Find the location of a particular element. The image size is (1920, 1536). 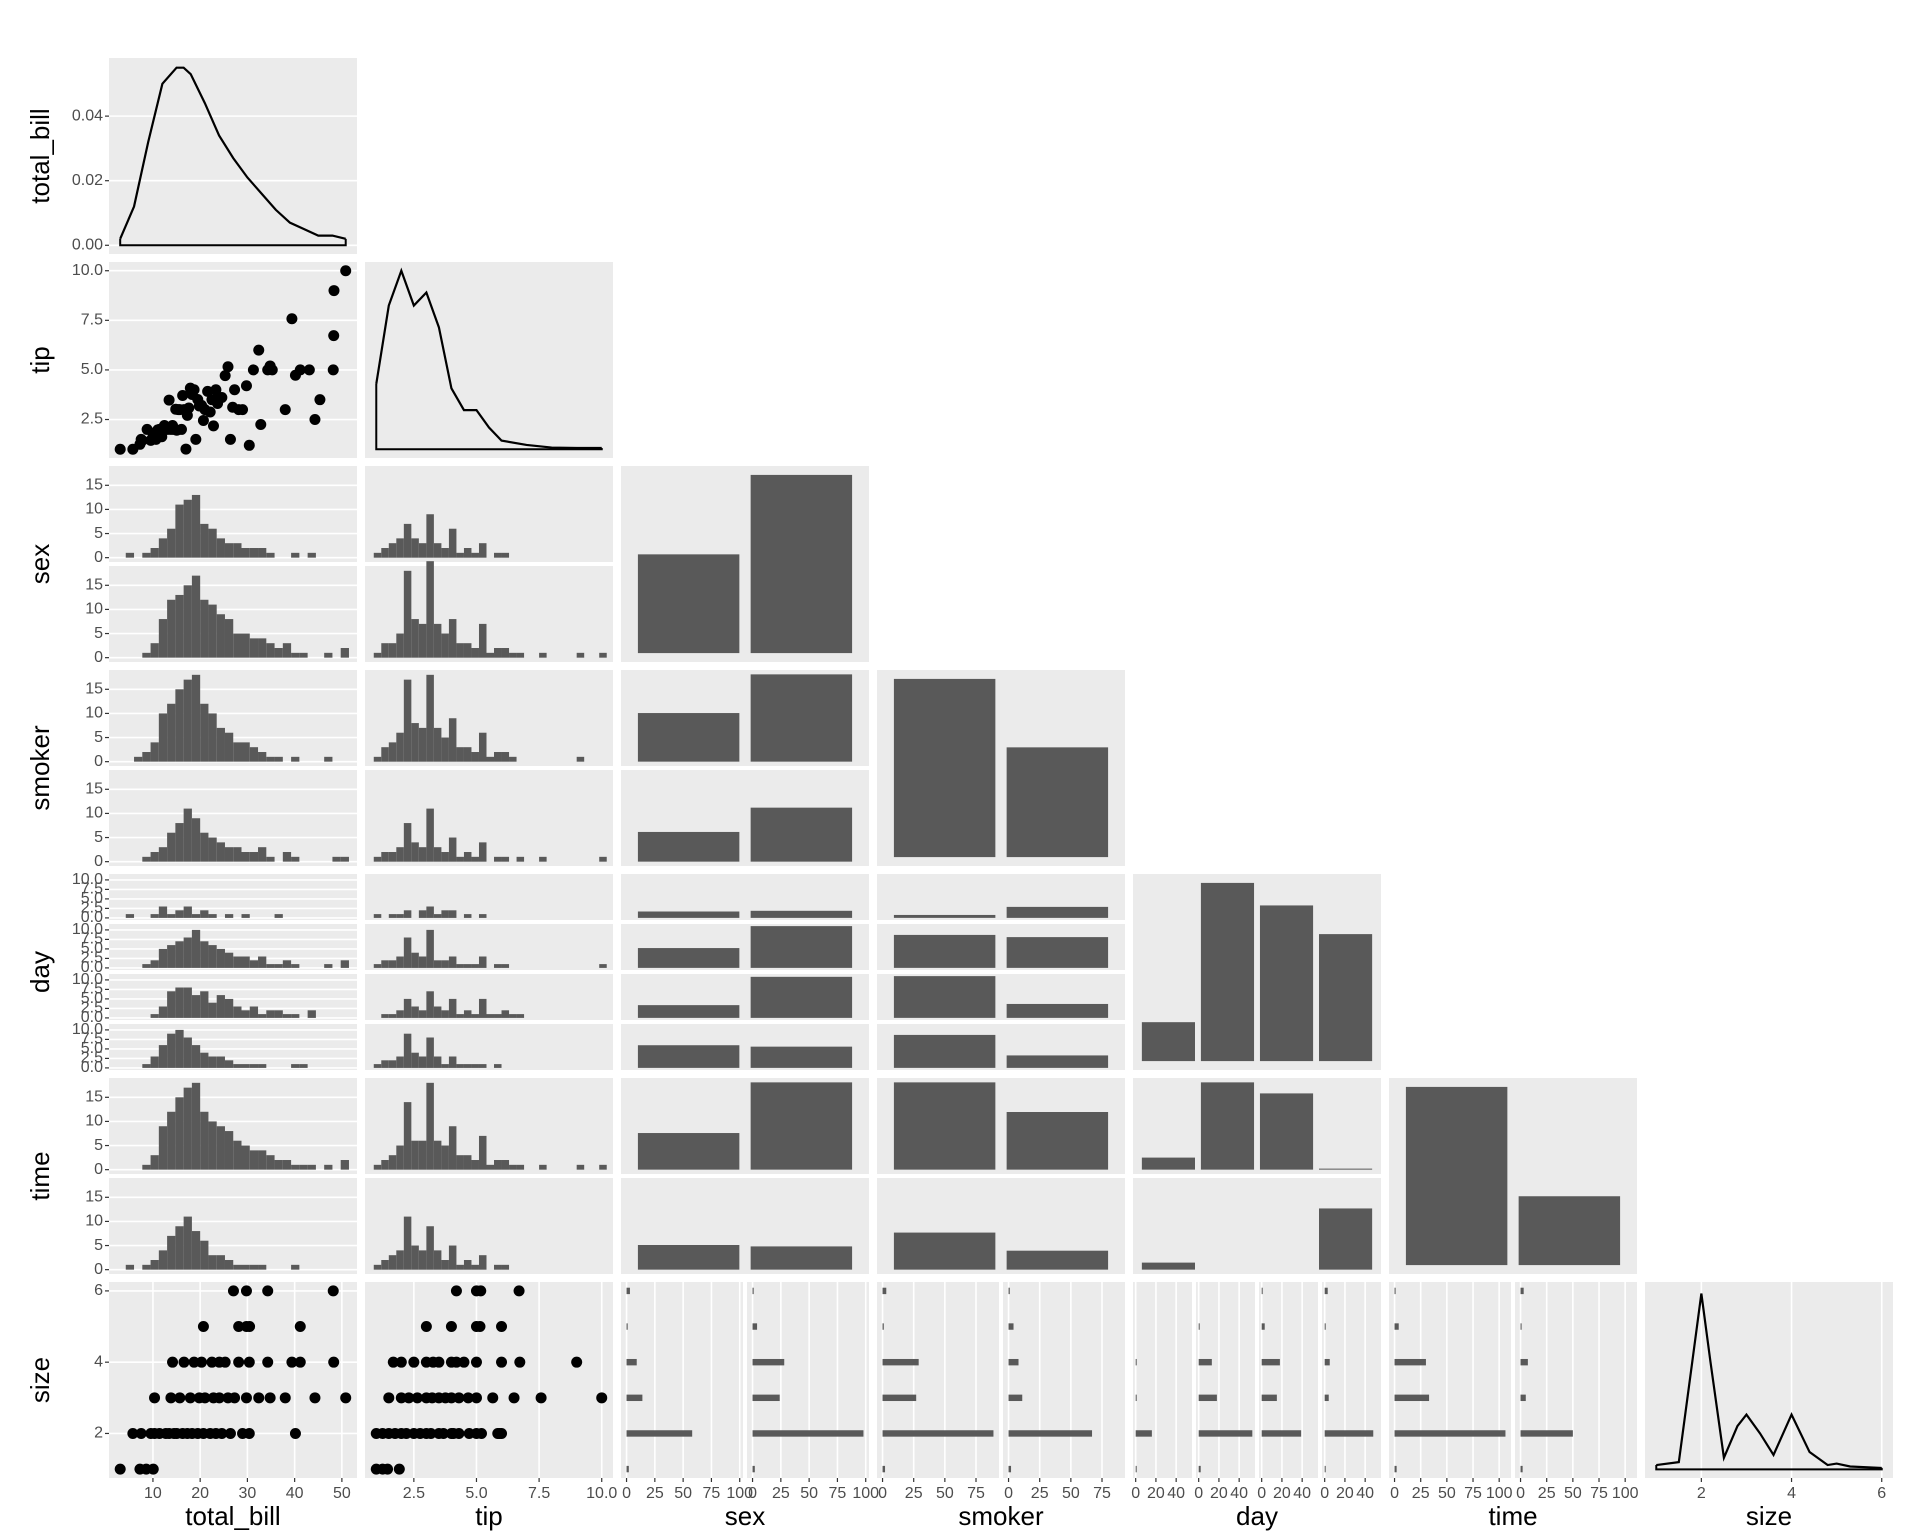

y-tick-label: 4 is located at coordinates (98, 1361).